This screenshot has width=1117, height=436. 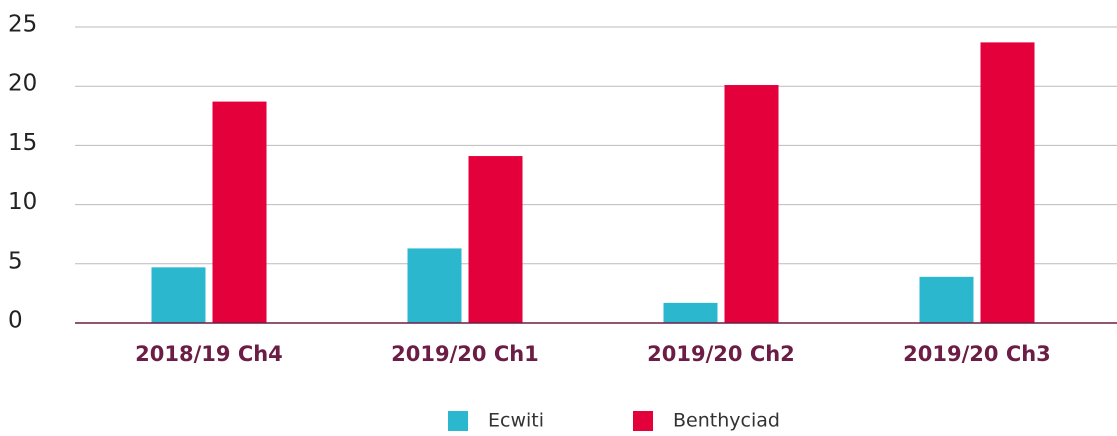 I want to click on y-tick-label: 15, so click(x=22, y=143).